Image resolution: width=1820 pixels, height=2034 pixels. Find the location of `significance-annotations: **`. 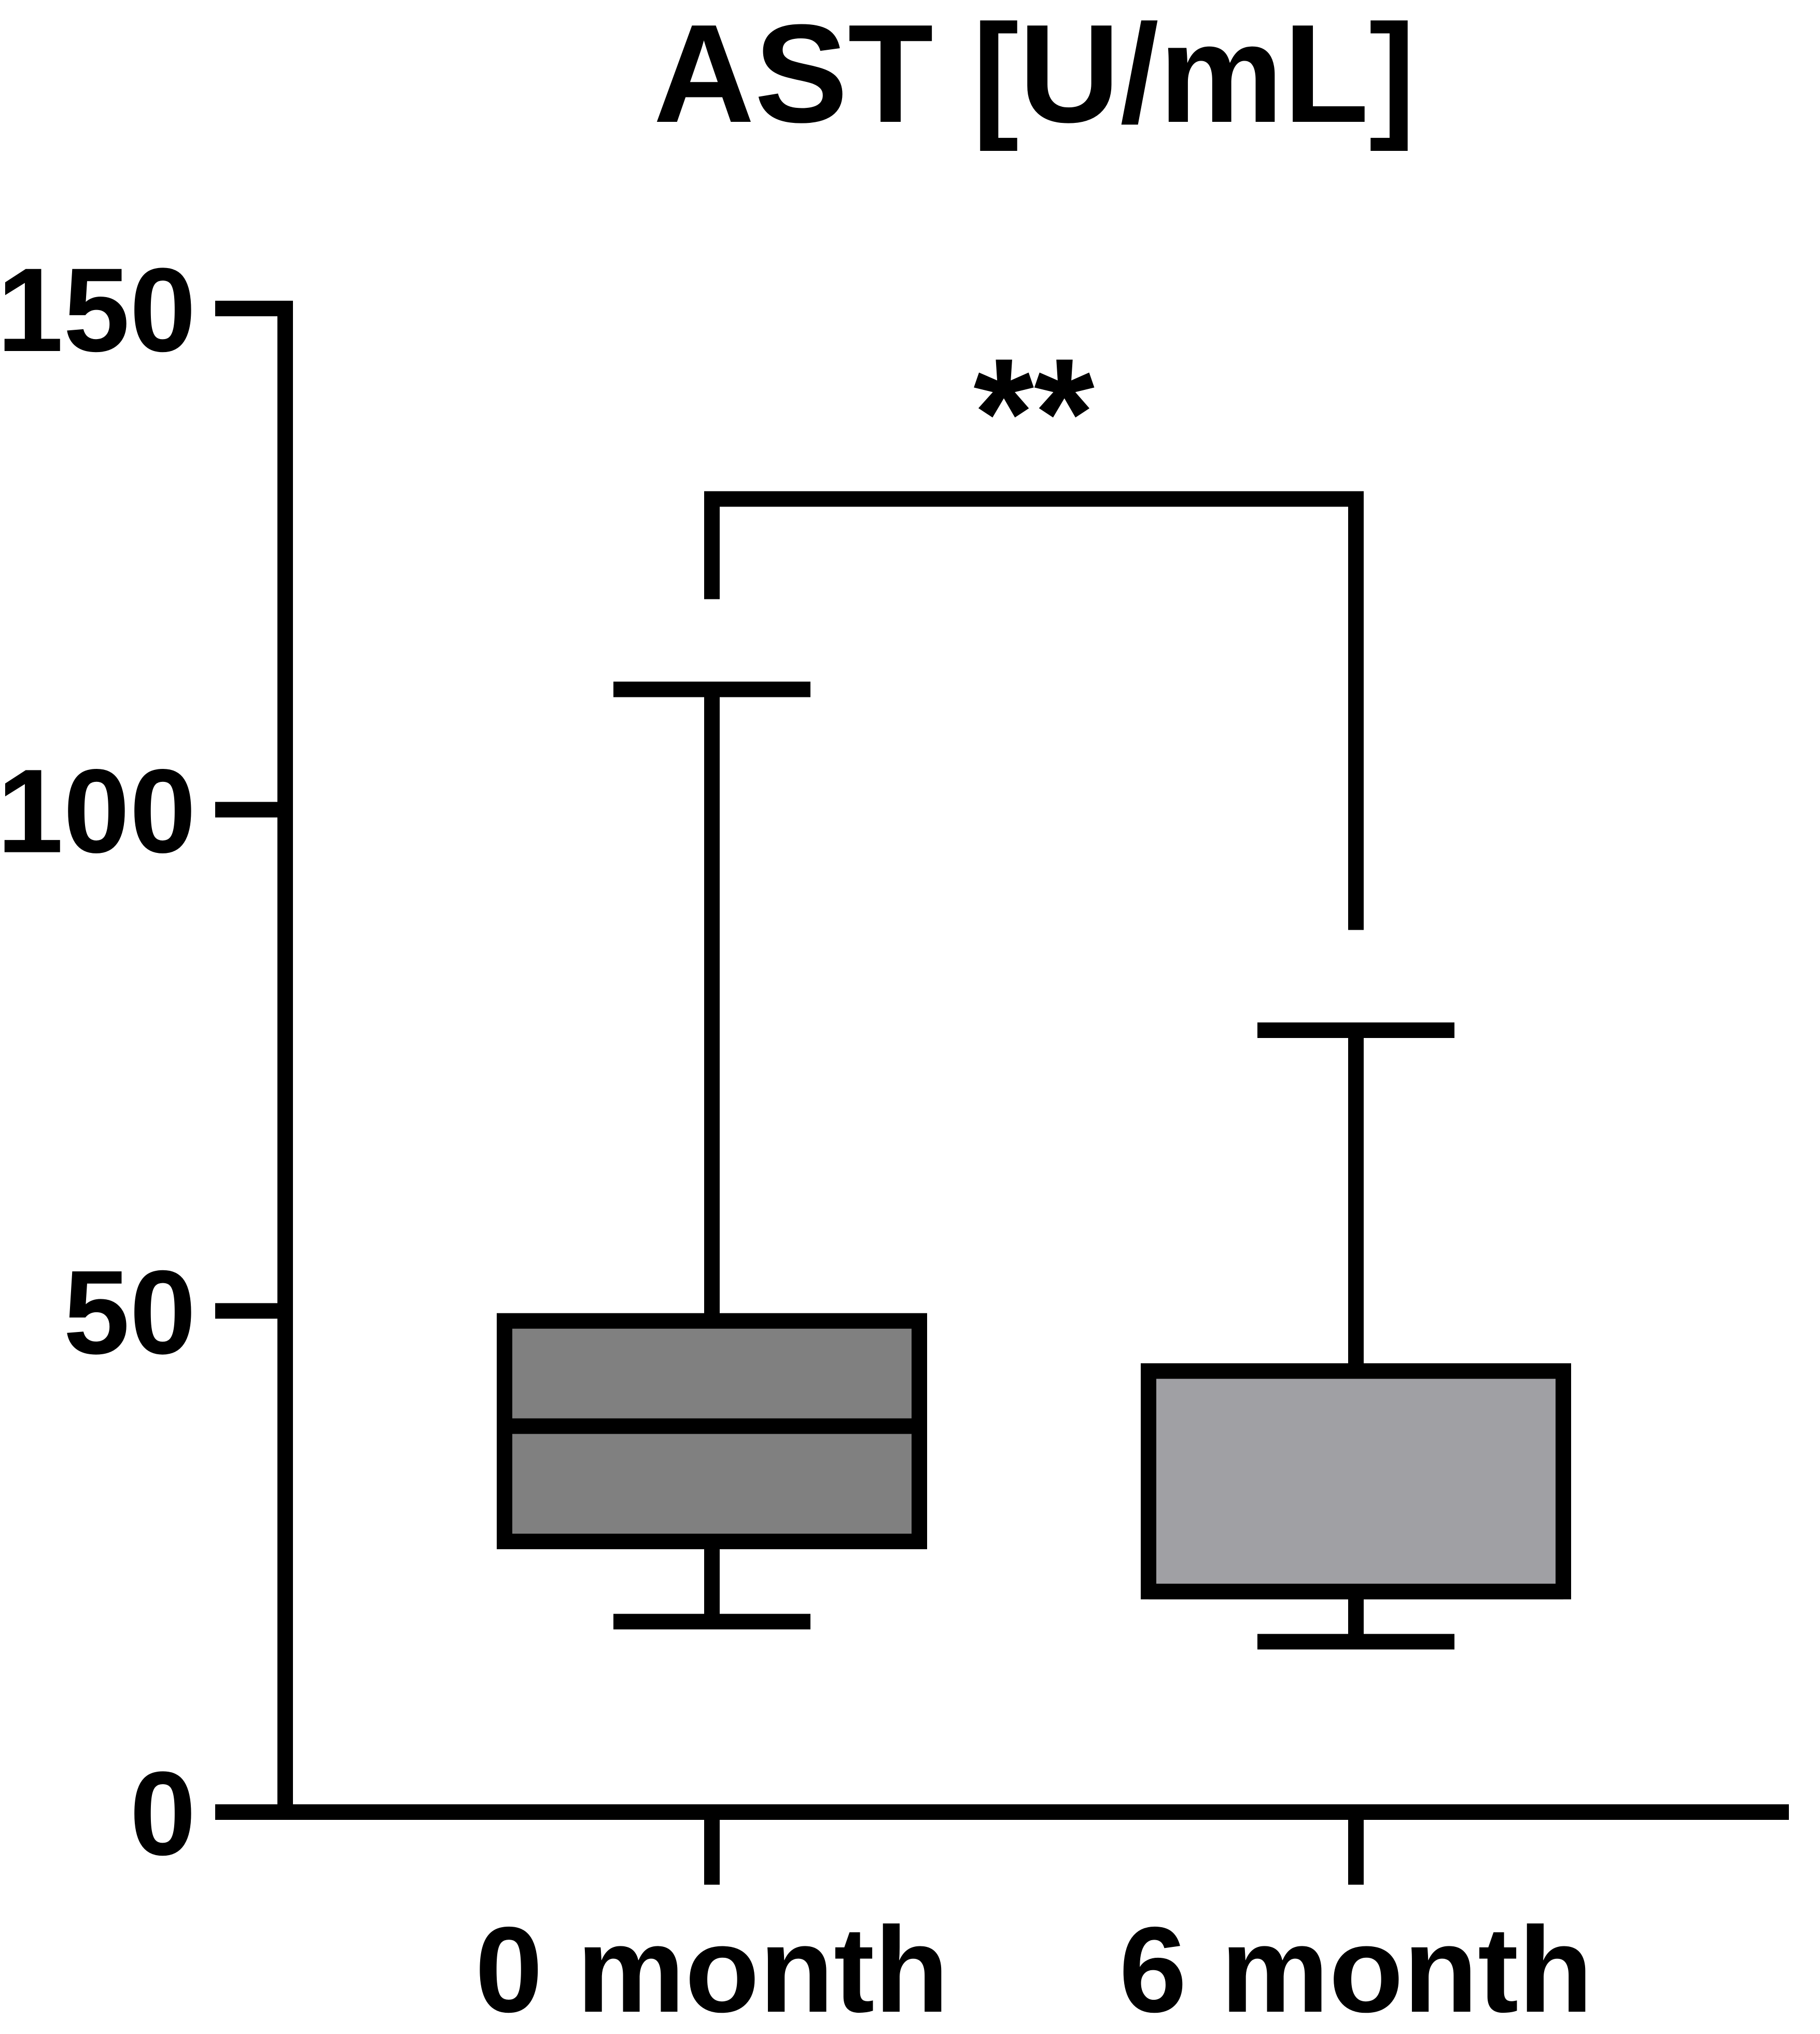

significance-annotations: ** is located at coordinates (1034, 628).